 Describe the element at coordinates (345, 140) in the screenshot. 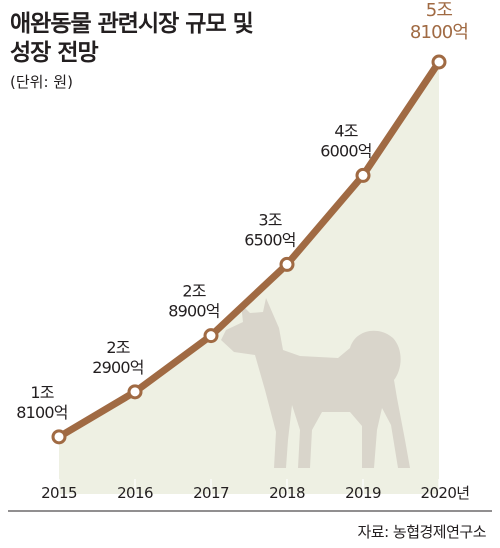

I see `data-label: 4조 6000억` at that location.